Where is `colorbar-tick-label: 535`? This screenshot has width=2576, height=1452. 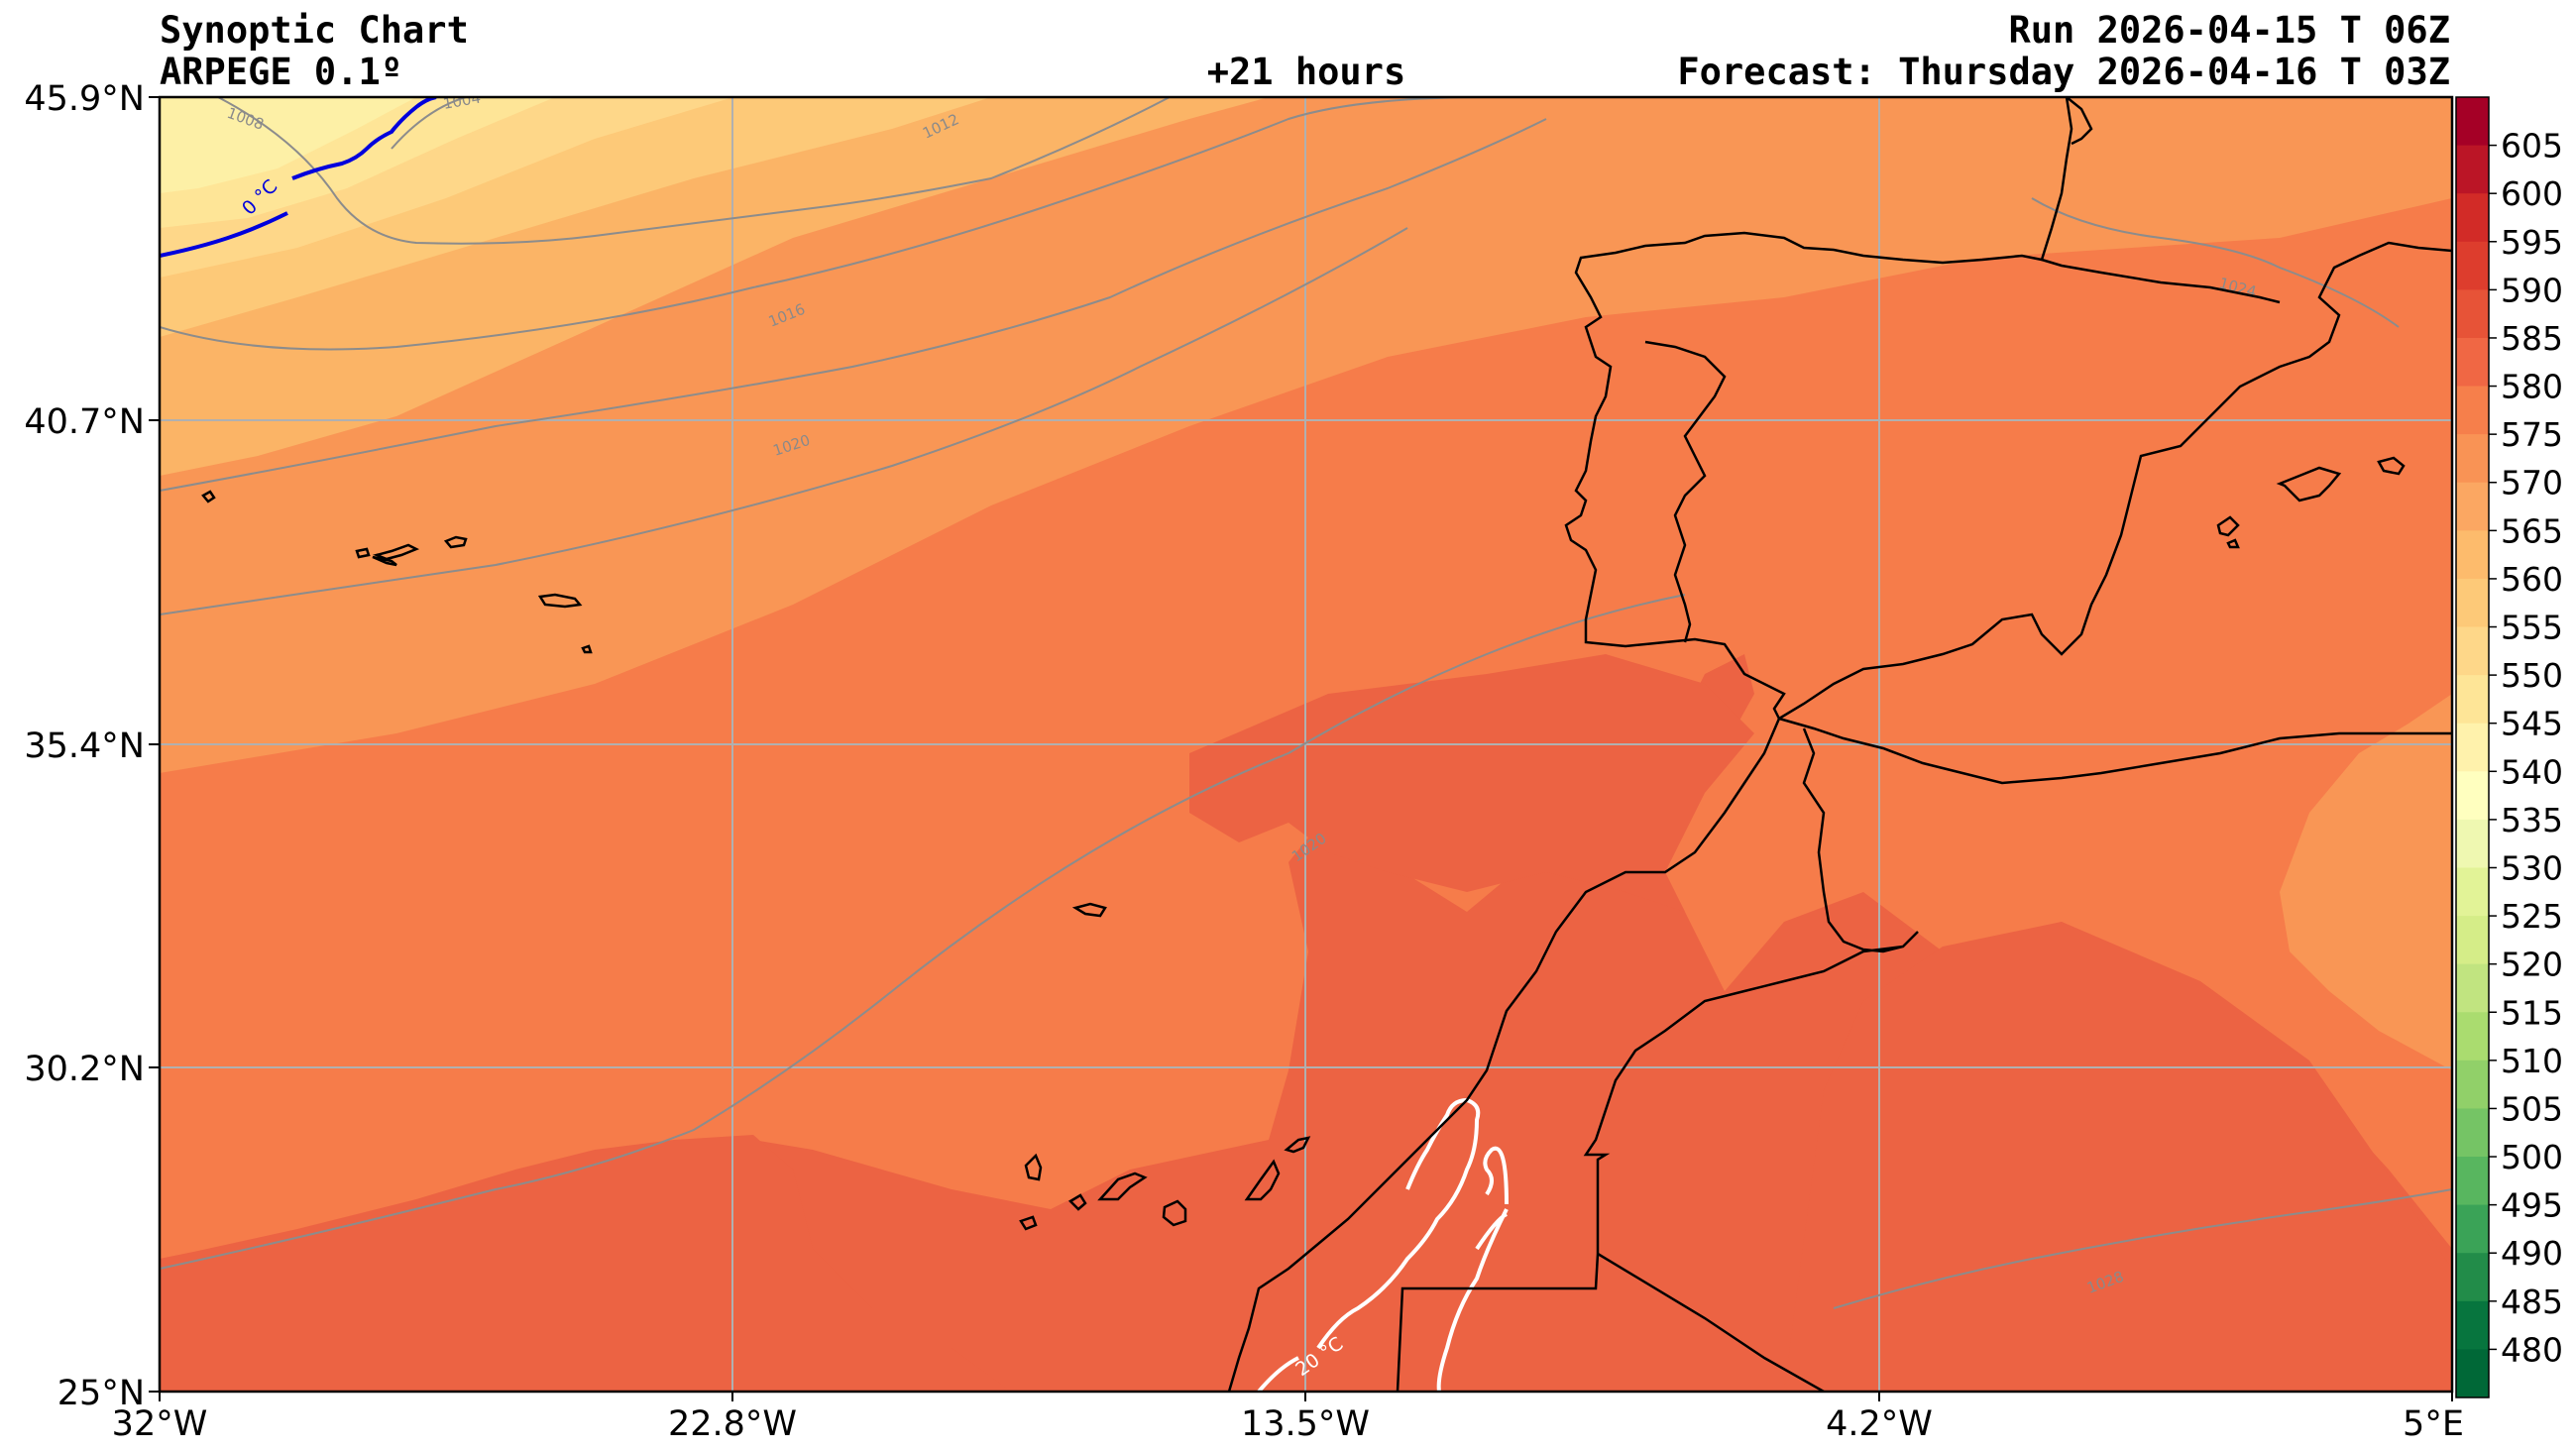
colorbar-tick-label: 535 is located at coordinates (2532, 820).